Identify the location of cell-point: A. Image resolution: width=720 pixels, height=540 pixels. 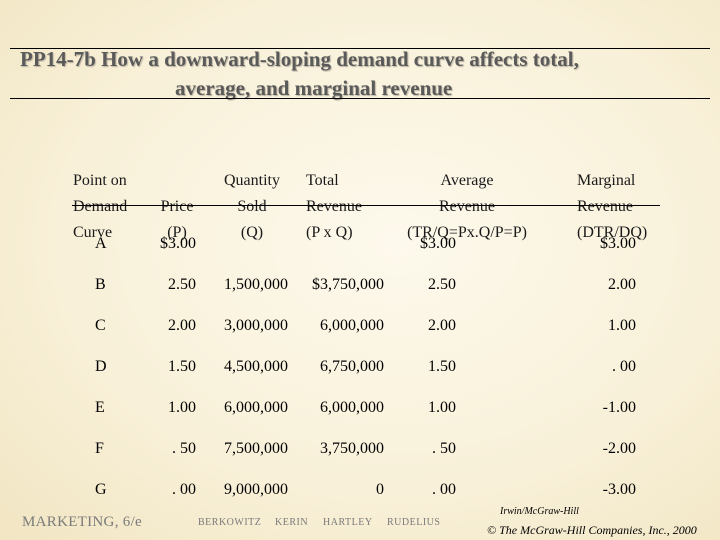
(101, 243).